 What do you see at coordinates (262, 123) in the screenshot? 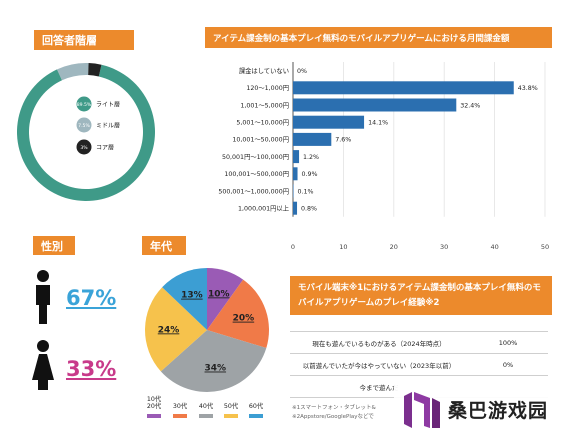
I see `y-tick-label: 5,001～10,000円` at bounding box center [262, 123].